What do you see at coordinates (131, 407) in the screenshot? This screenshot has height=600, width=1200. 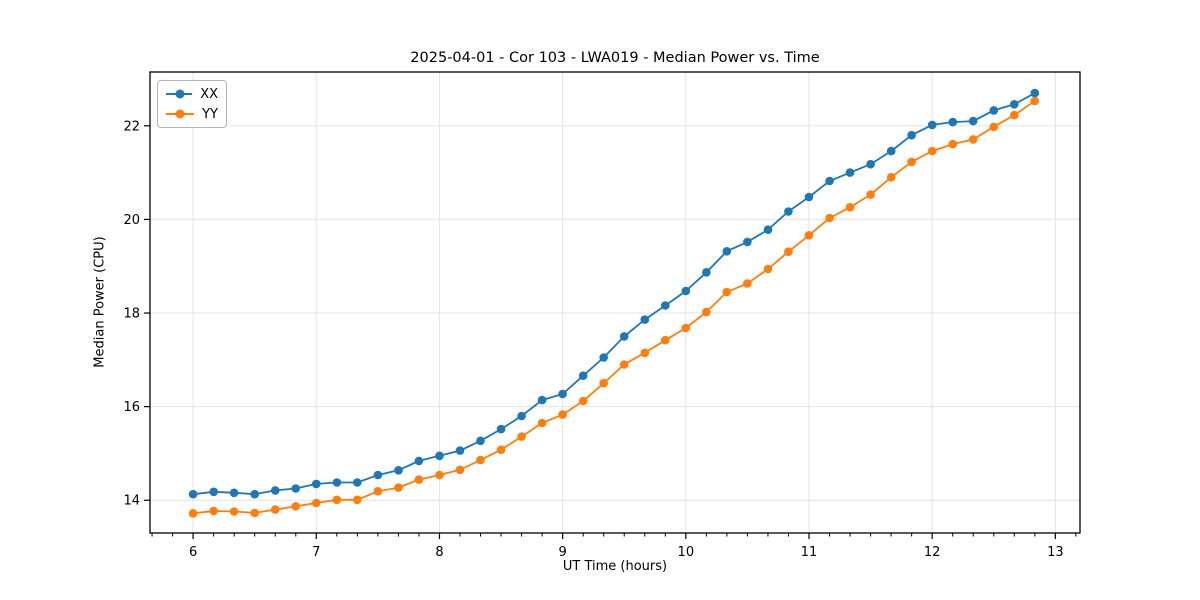 I see `y-tick-label: 16` at bounding box center [131, 407].